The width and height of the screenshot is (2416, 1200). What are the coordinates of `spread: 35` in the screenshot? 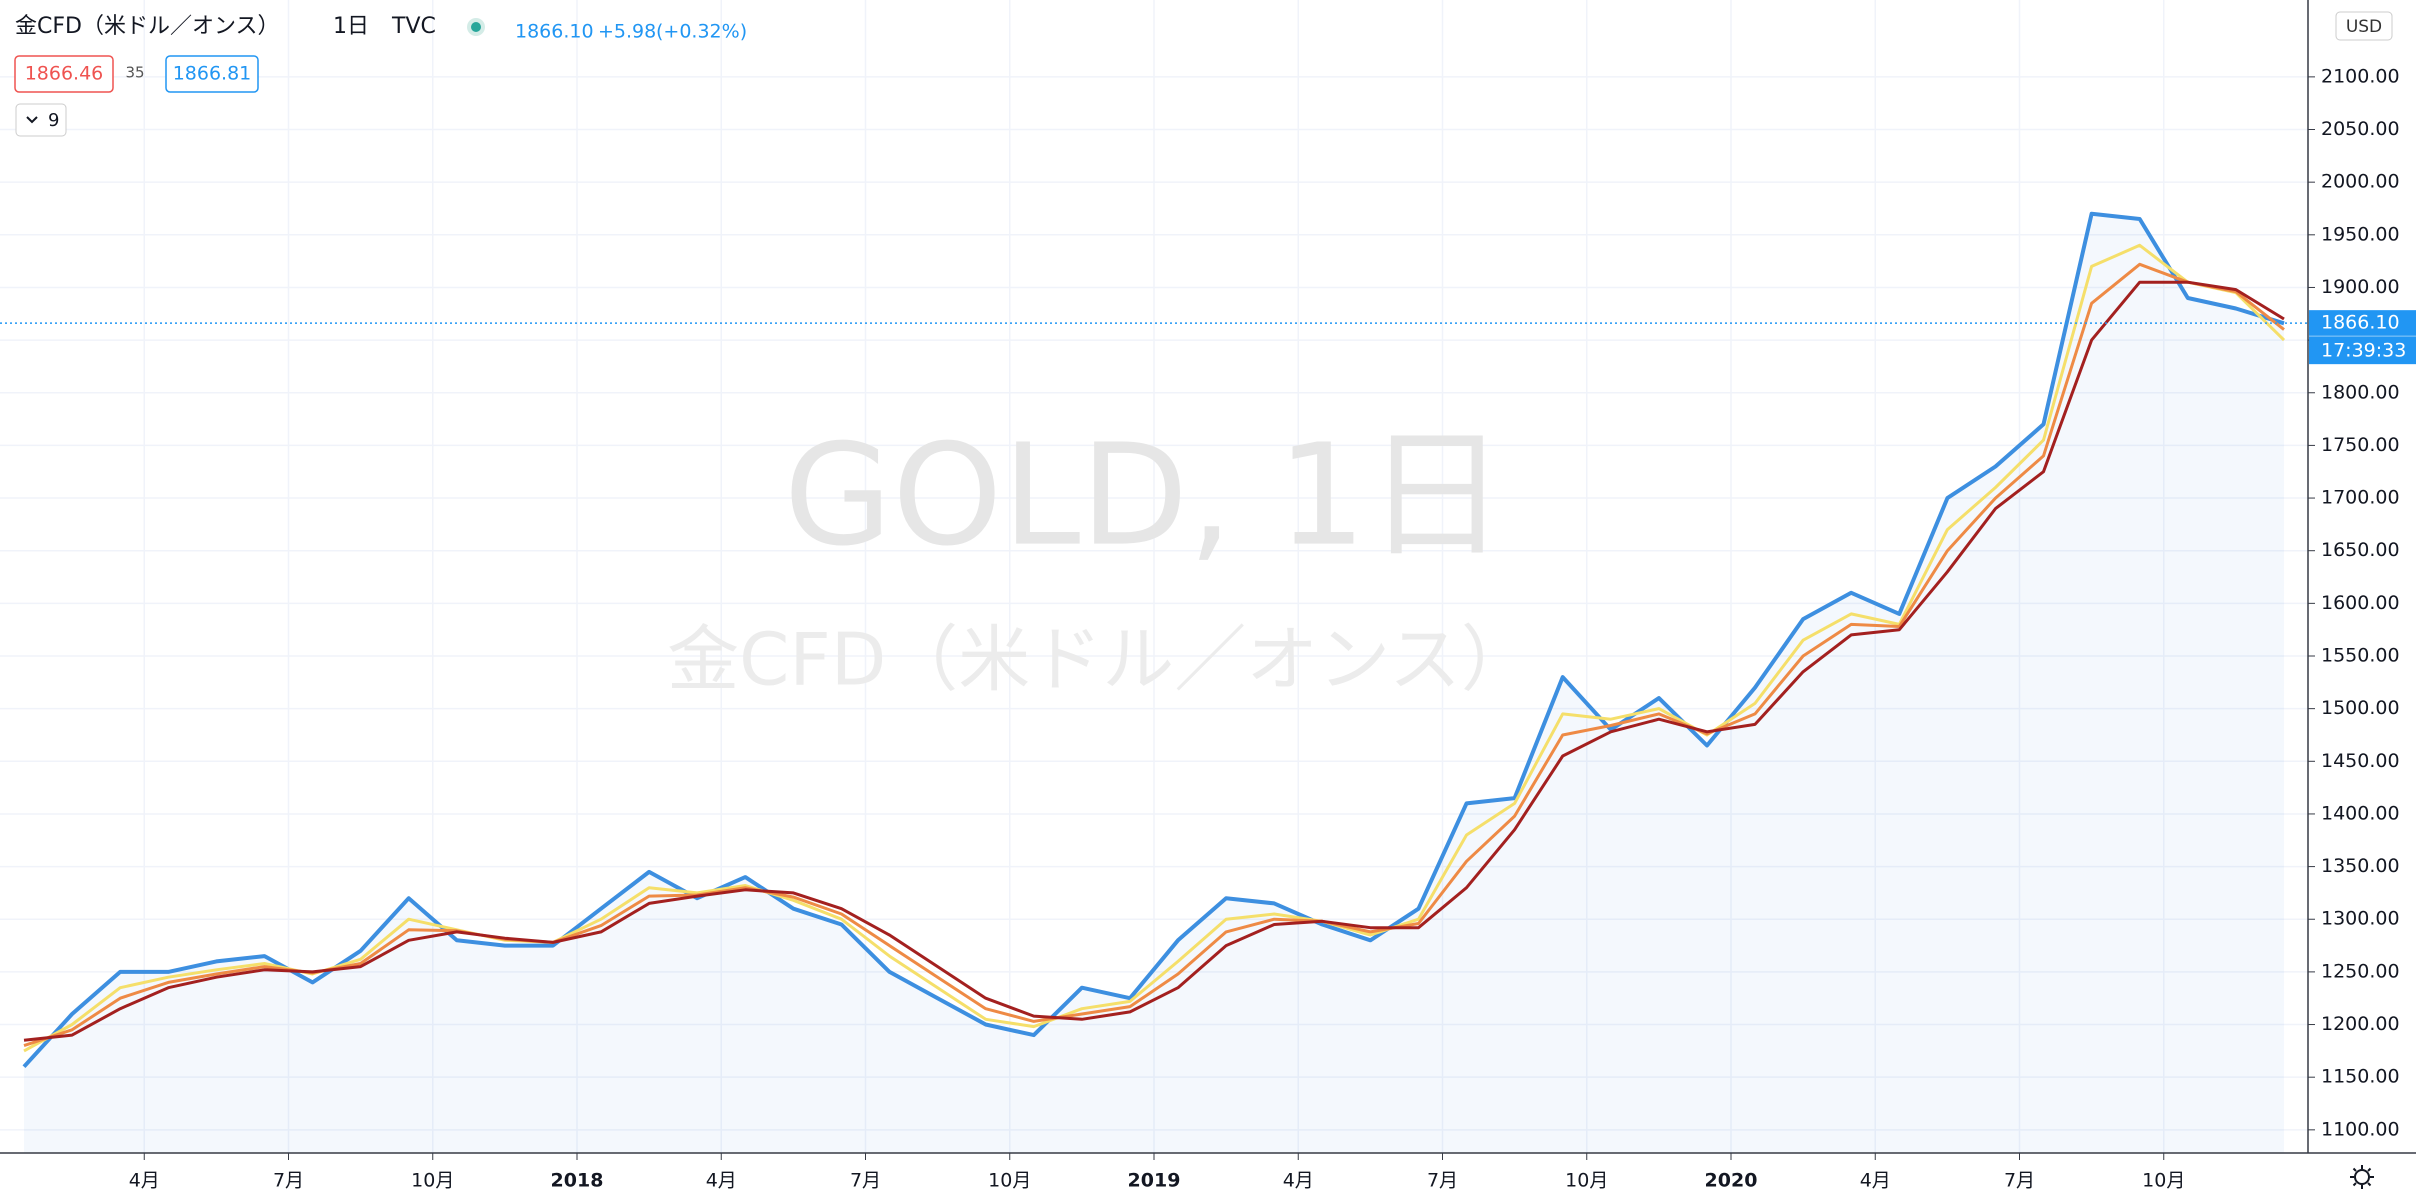 It's located at (134, 73).